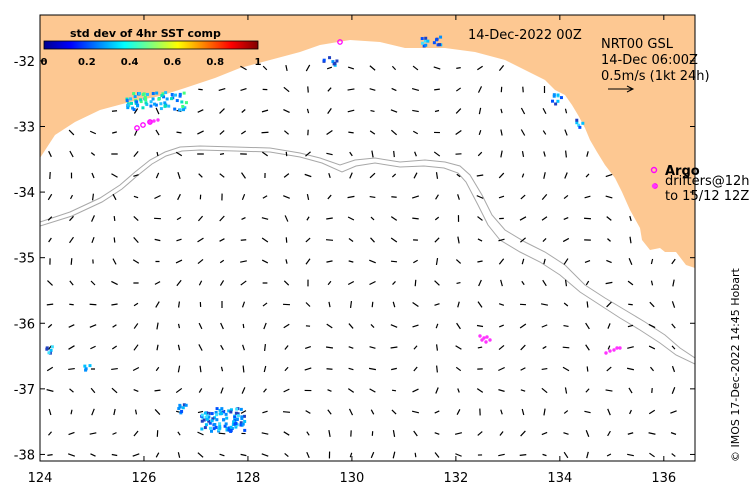 The width and height of the screenshot is (750, 496). What do you see at coordinates (24, 62) in the screenshot?
I see `y-tick-label: -32` at bounding box center [24, 62].